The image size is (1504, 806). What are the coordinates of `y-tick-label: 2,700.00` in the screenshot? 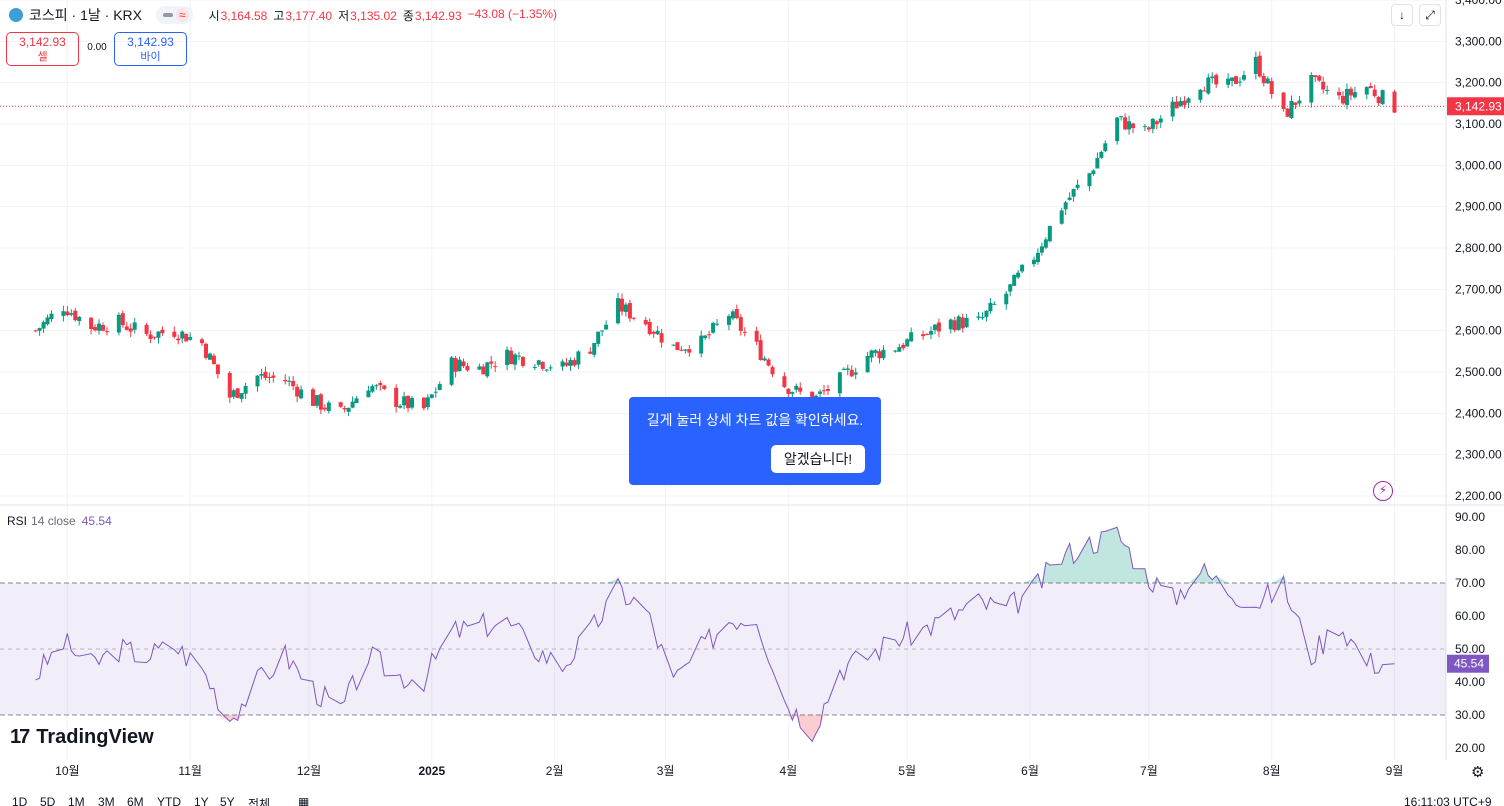 It's located at (1478, 289).